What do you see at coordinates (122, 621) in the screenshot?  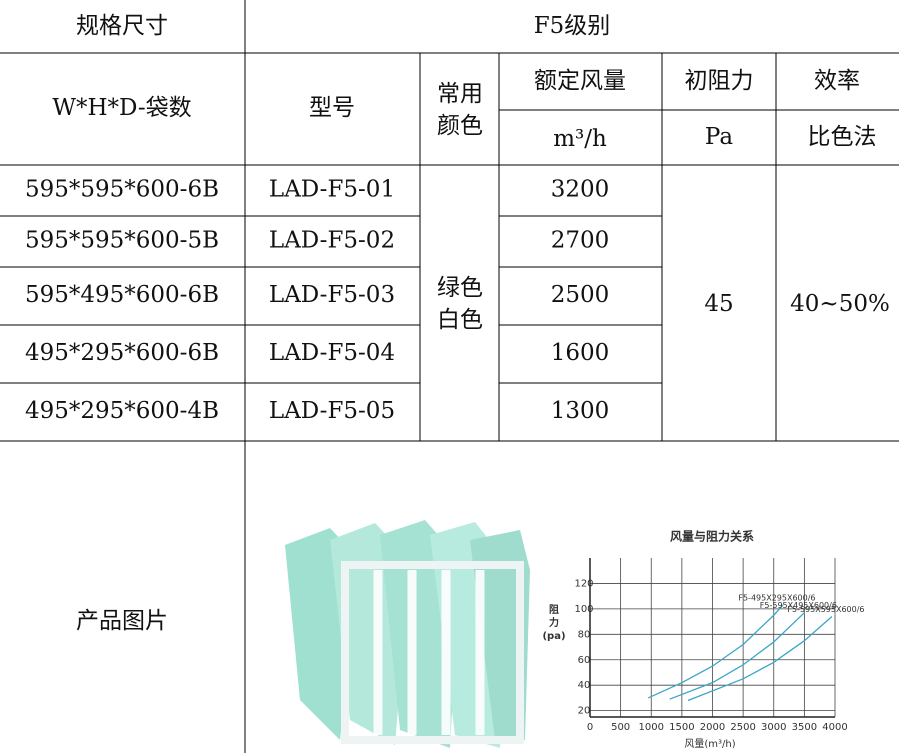 I see `image-label: 产品图片` at bounding box center [122, 621].